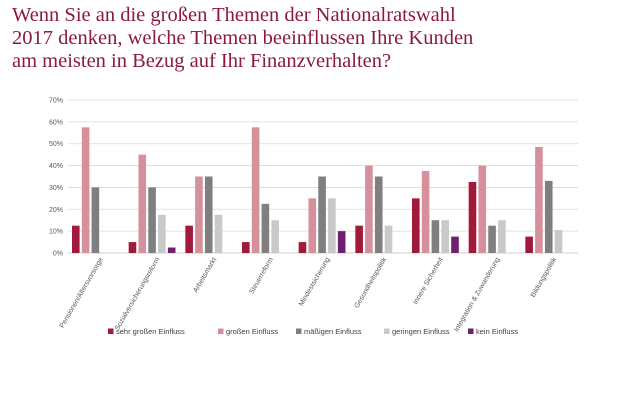 Image resolution: width=620 pixels, height=413 pixels. Describe the element at coordinates (58, 254) in the screenshot. I see `y-tick-label: 0%` at that location.